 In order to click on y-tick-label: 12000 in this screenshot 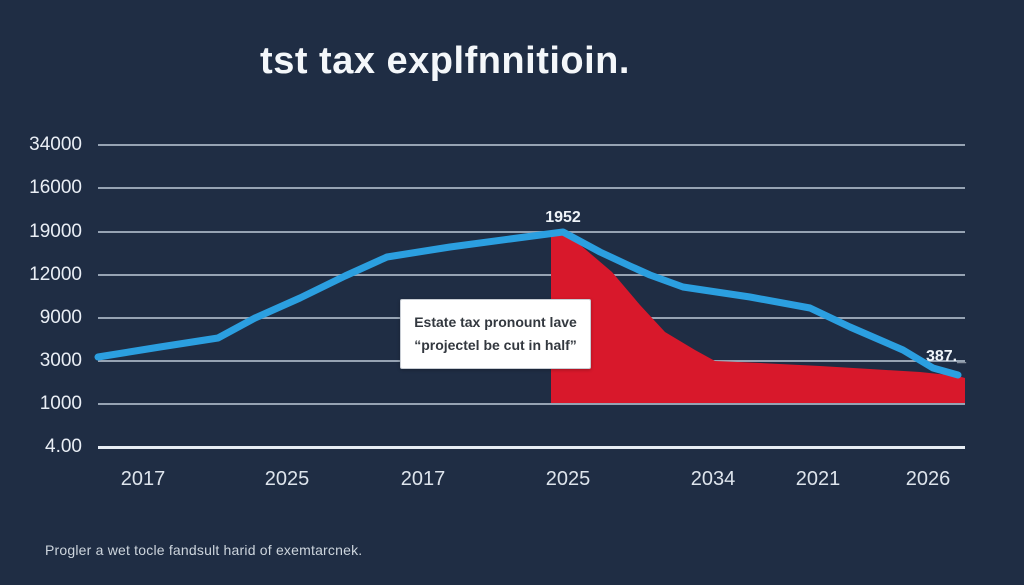, I will do `click(55, 274)`.